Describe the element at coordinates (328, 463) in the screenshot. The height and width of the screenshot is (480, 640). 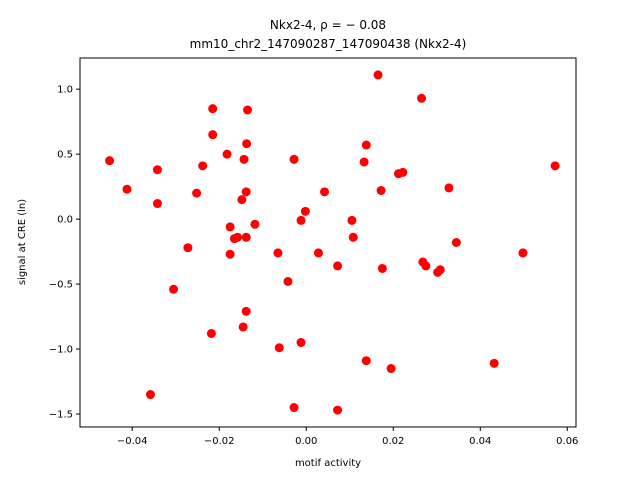
I see `x-axis-label: motif activity` at that location.